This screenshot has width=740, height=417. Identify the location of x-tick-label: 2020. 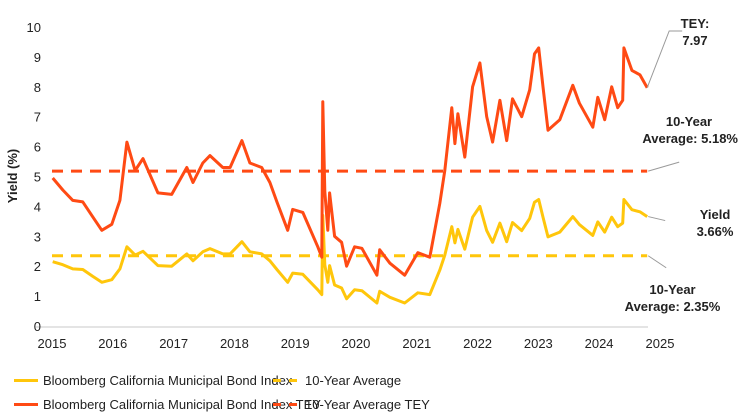
(355, 343).